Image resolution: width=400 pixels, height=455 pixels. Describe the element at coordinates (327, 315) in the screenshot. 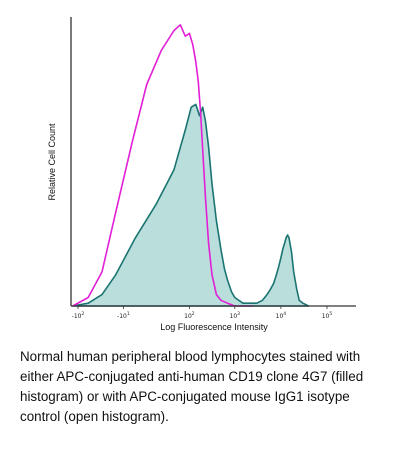

I see `x-tick-label: 10⁵` at that location.